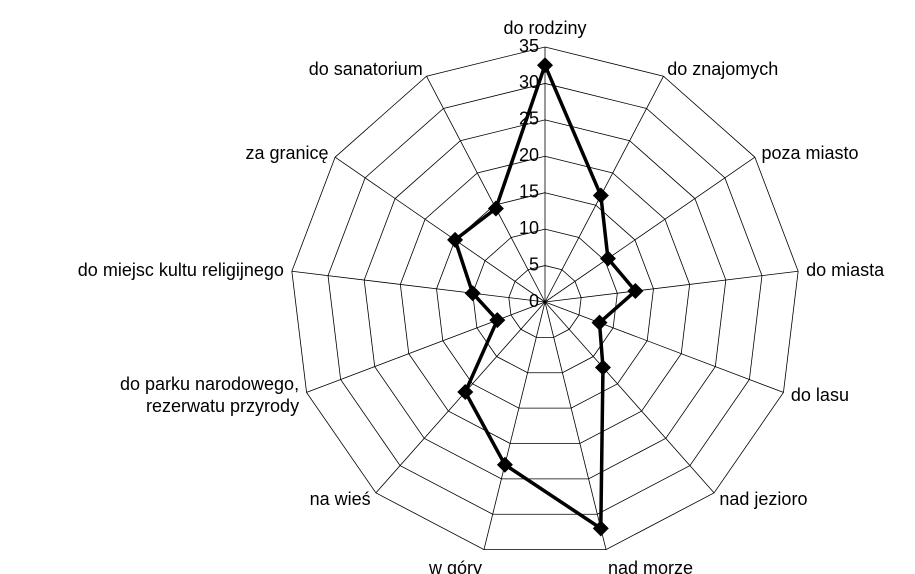 This screenshot has height=574, width=915. I want to click on r-tick-label: 20, so click(529, 155).